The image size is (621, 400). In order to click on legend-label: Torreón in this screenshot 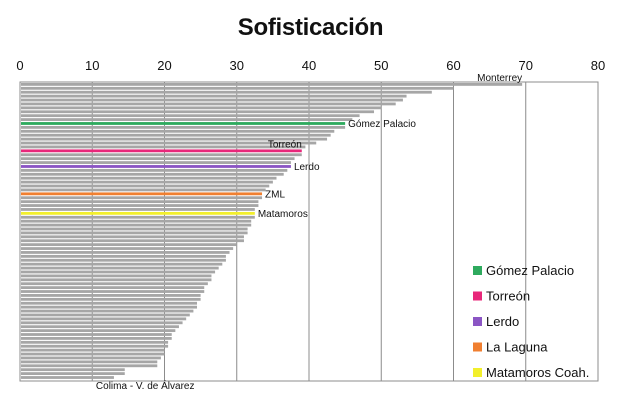, I will do `click(508, 296)`.